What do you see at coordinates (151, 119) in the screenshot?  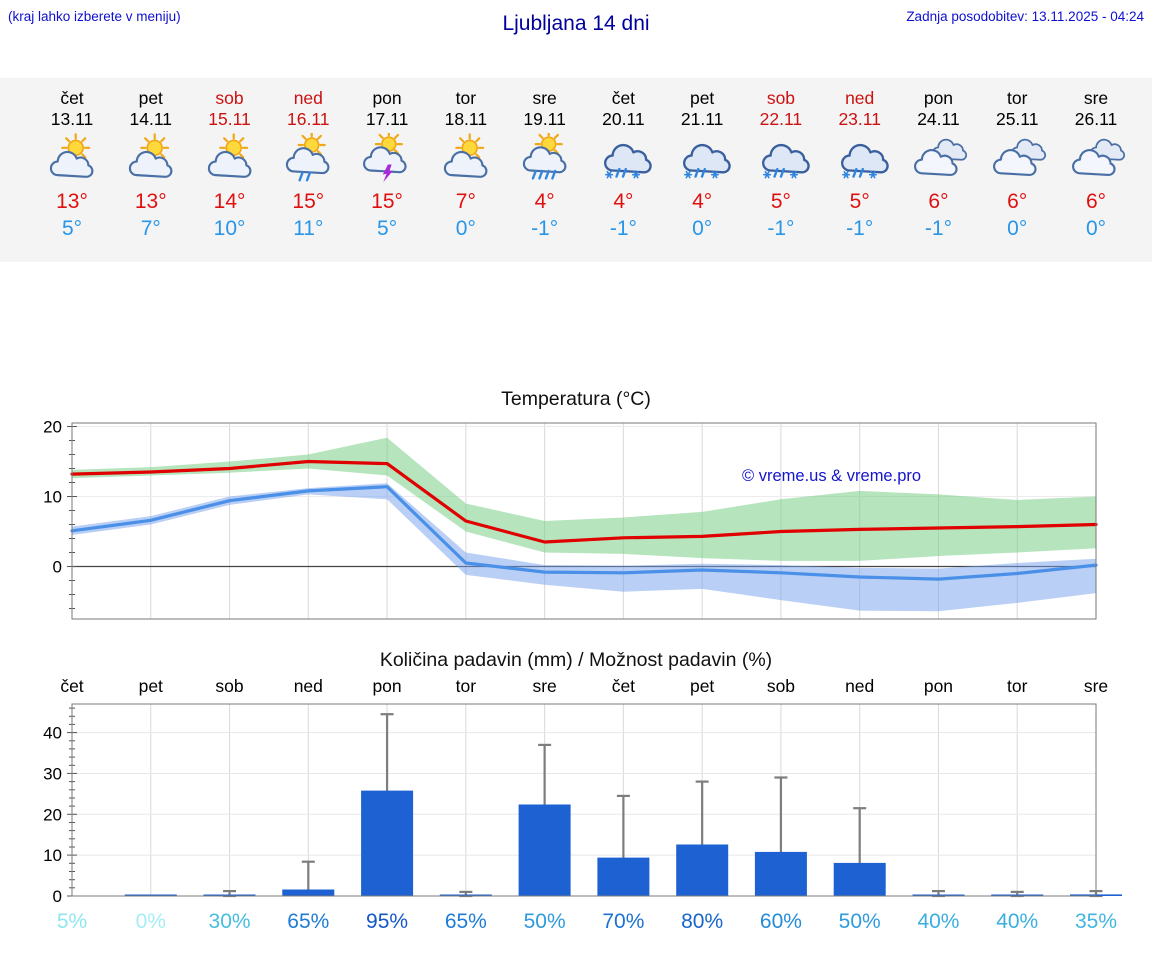 I see `day-date: 14.11` at bounding box center [151, 119].